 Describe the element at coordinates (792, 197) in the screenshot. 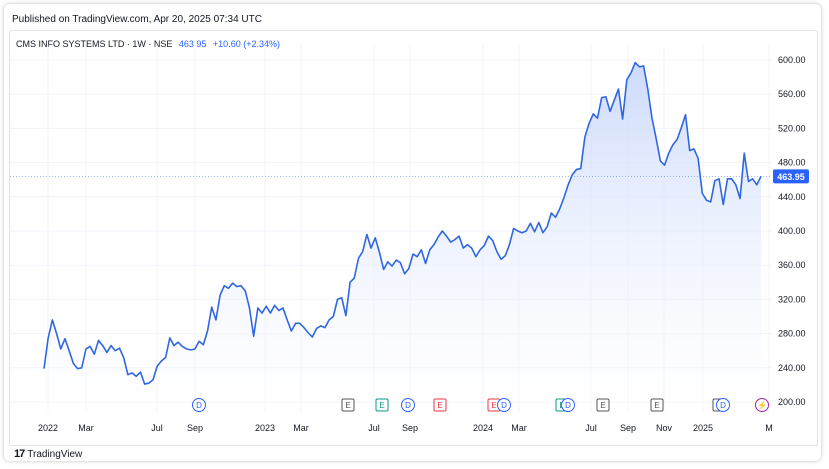

I see `y-tick-label: 440.00` at that location.